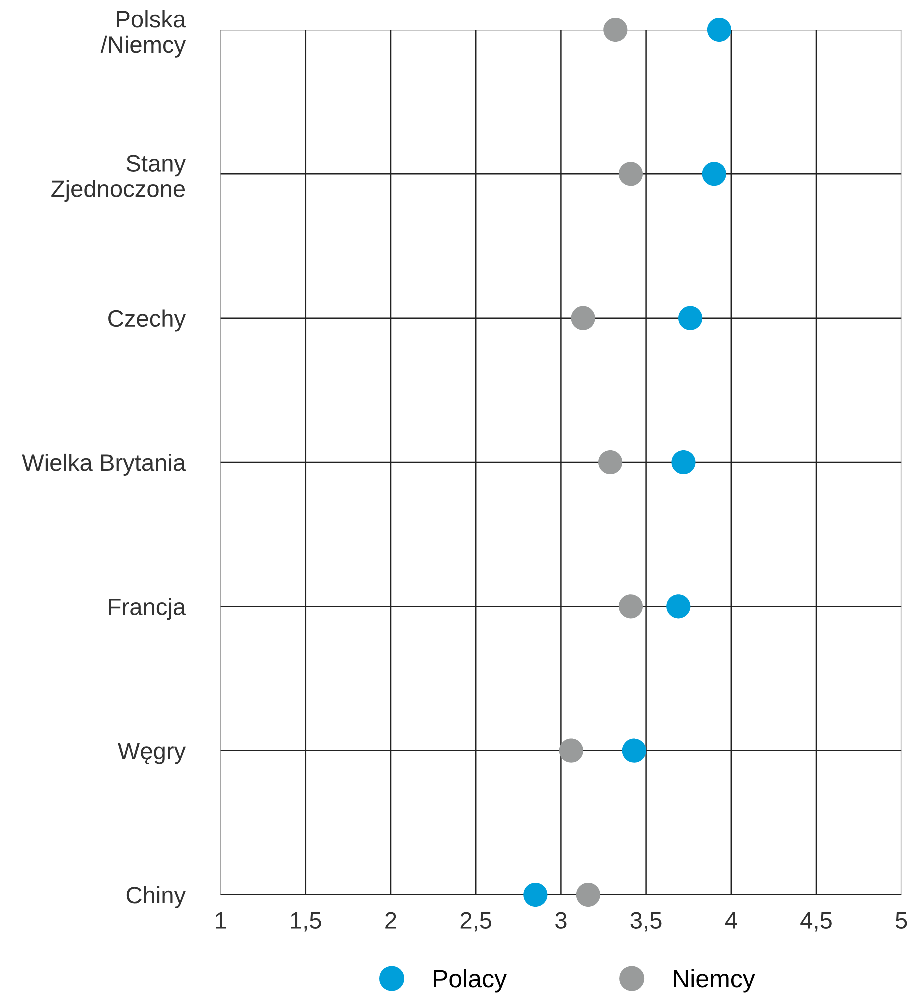 The width and height of the screenshot is (920, 1000). I want to click on y-tick-label: Czechy, so click(147, 321).